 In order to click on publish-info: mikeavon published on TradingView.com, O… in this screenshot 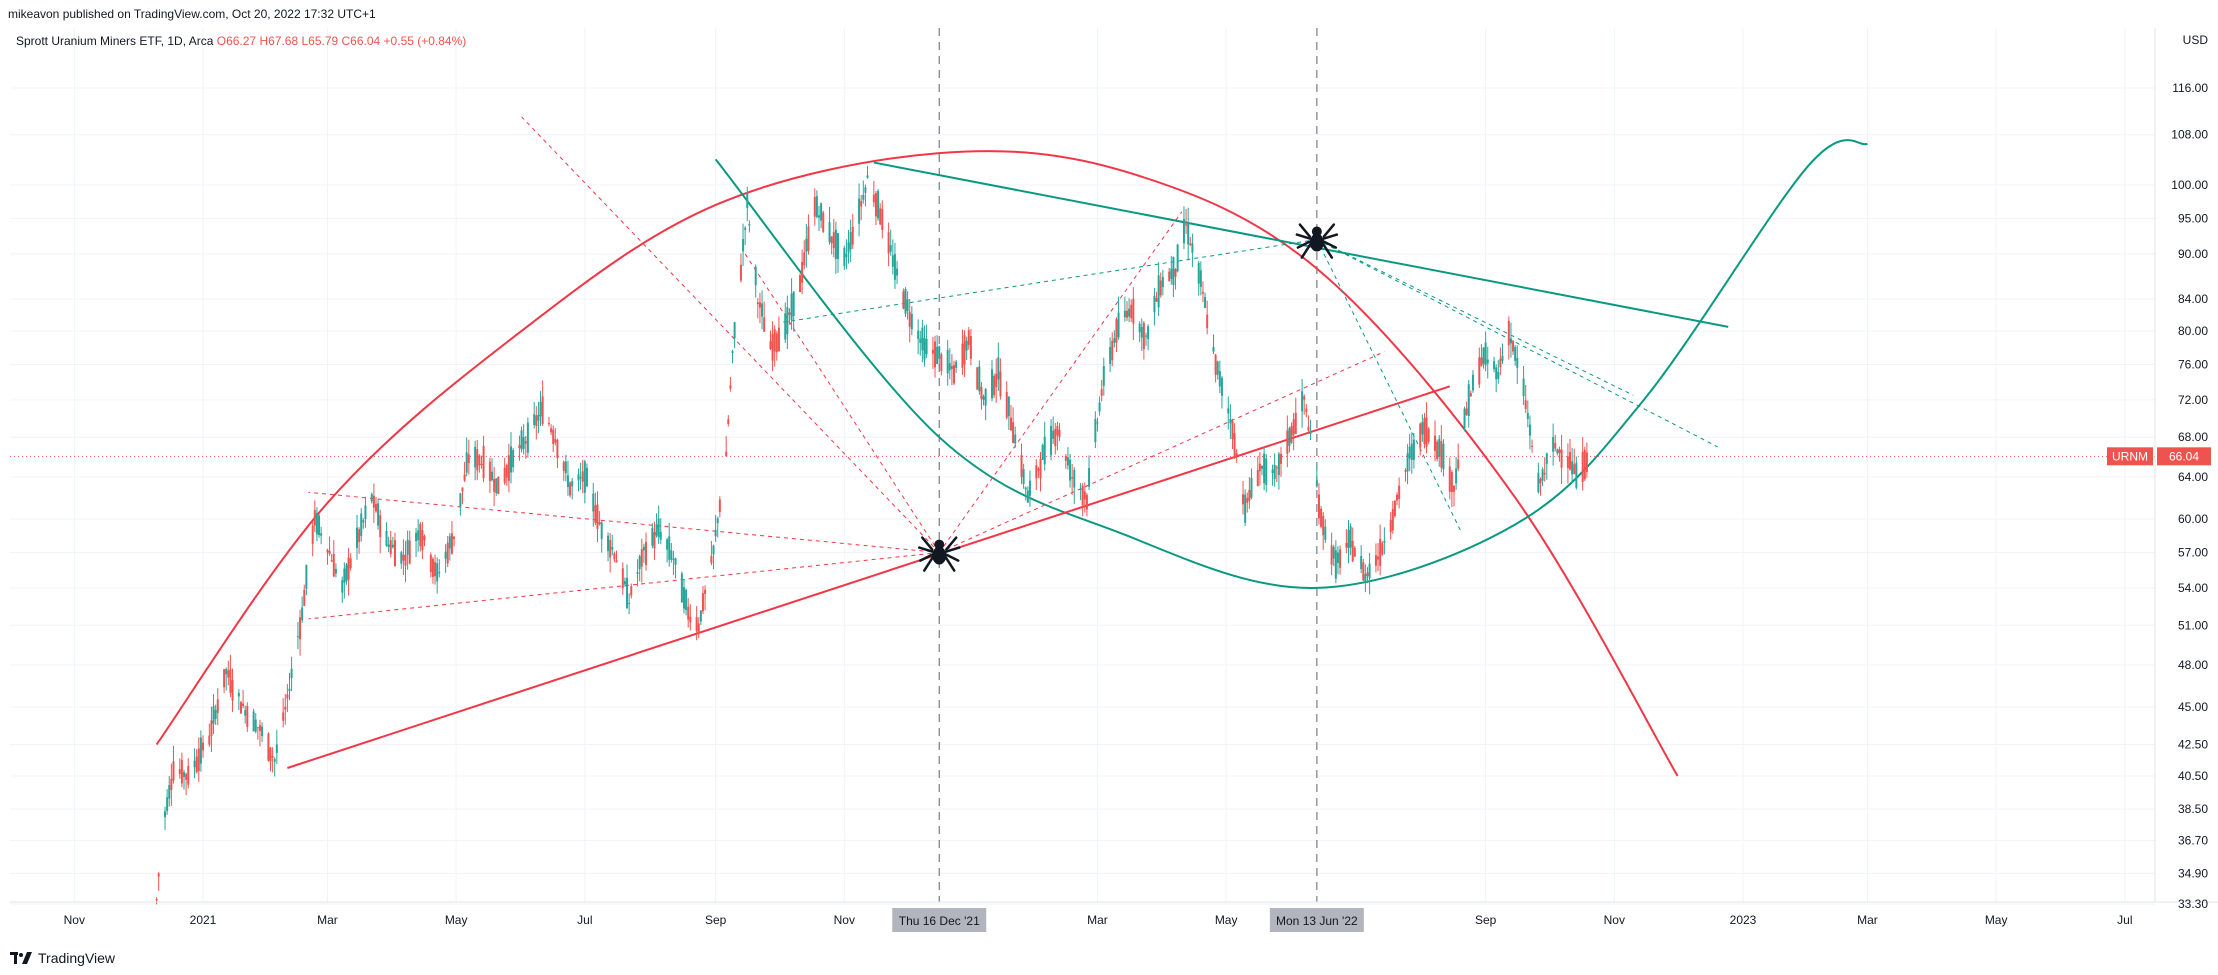, I will do `click(1109, 14)`.